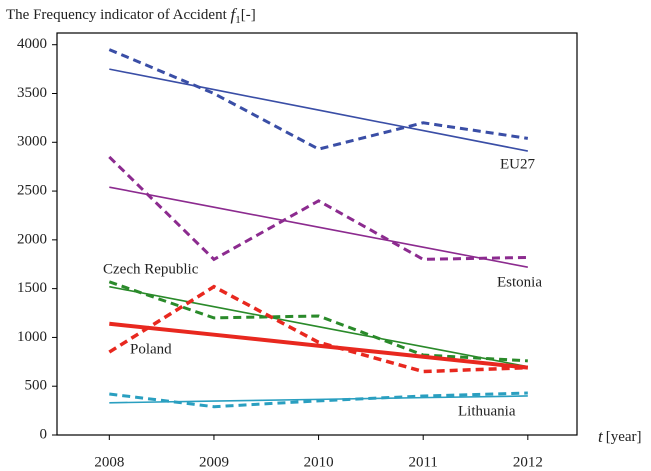 The image size is (651, 471). What do you see at coordinates (517, 164) in the screenshot?
I see `series-label: EU27` at bounding box center [517, 164].